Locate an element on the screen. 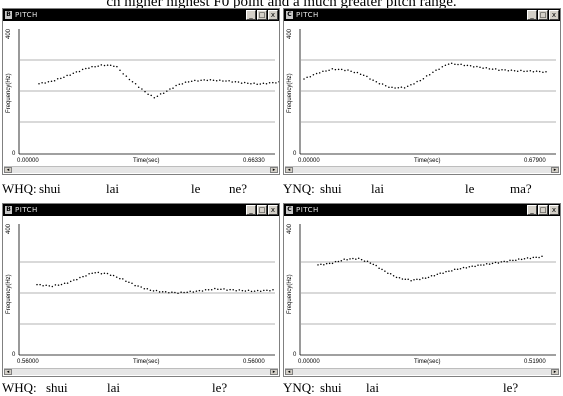 This screenshot has width=563, height=396. pitch-contour is located at coordinates (425, 75).